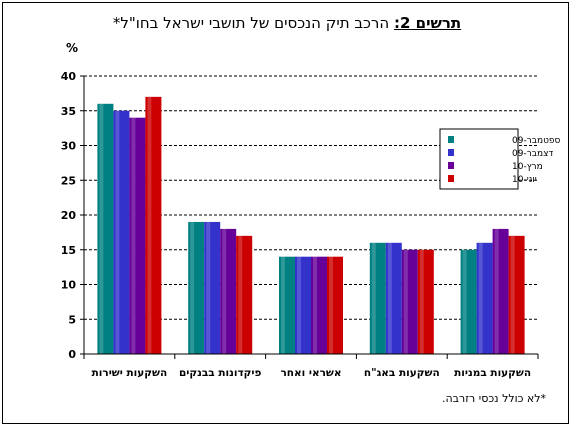  What do you see at coordinates (536, 141) in the screenshot?
I see `legend-label: ספטמבר-09` at bounding box center [536, 141].